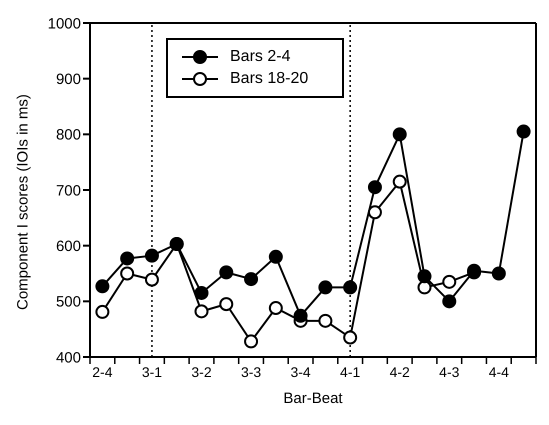 This screenshot has height=425, width=549. I want to click on x-axis-title: Bar-Beat, so click(313, 398).